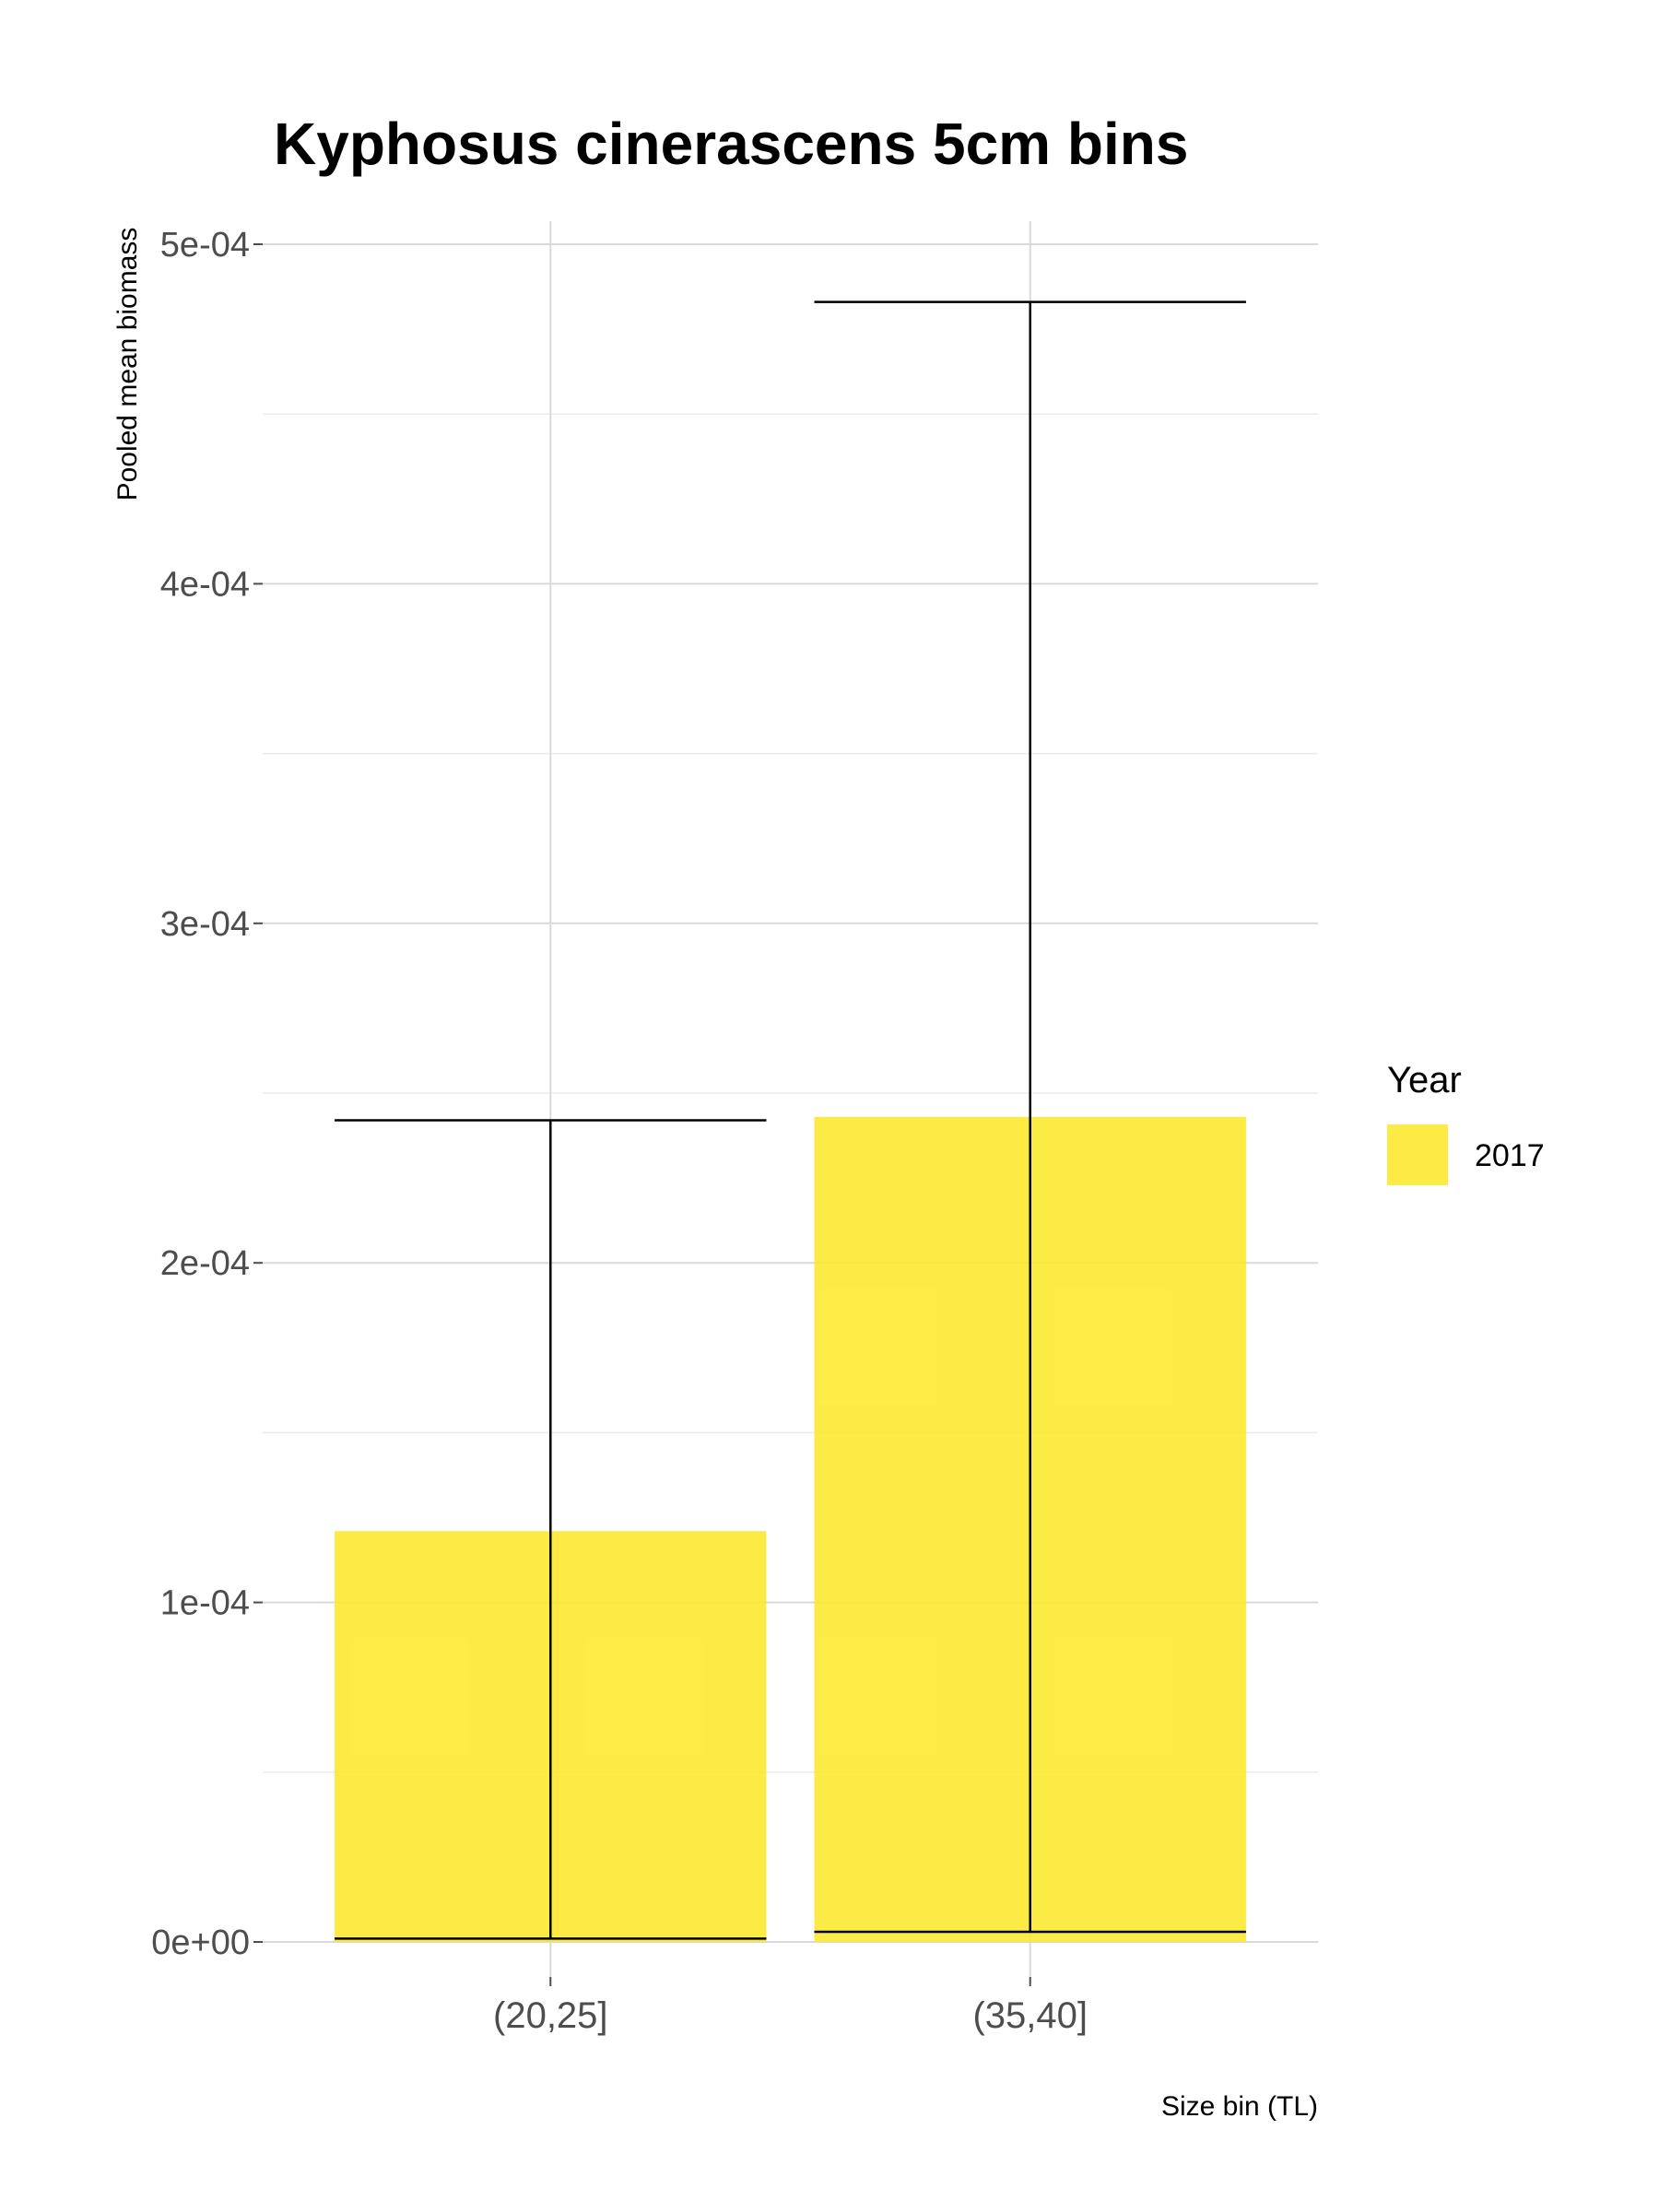 The image size is (1659, 2212). What do you see at coordinates (550, 2015) in the screenshot?
I see `x-tick-label: (20,25]` at bounding box center [550, 2015].